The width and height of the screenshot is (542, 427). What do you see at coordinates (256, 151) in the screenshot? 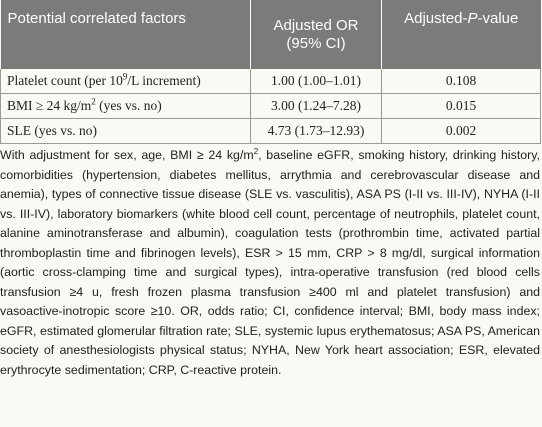
I see `footnote-superscript: 2` at bounding box center [256, 151].